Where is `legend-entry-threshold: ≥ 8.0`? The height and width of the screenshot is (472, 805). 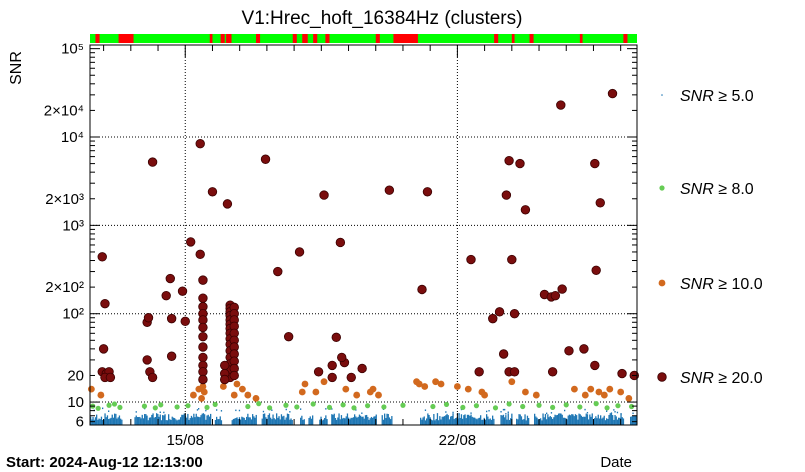
legend-entry-threshold: ≥ 8.0 is located at coordinates (734, 189).